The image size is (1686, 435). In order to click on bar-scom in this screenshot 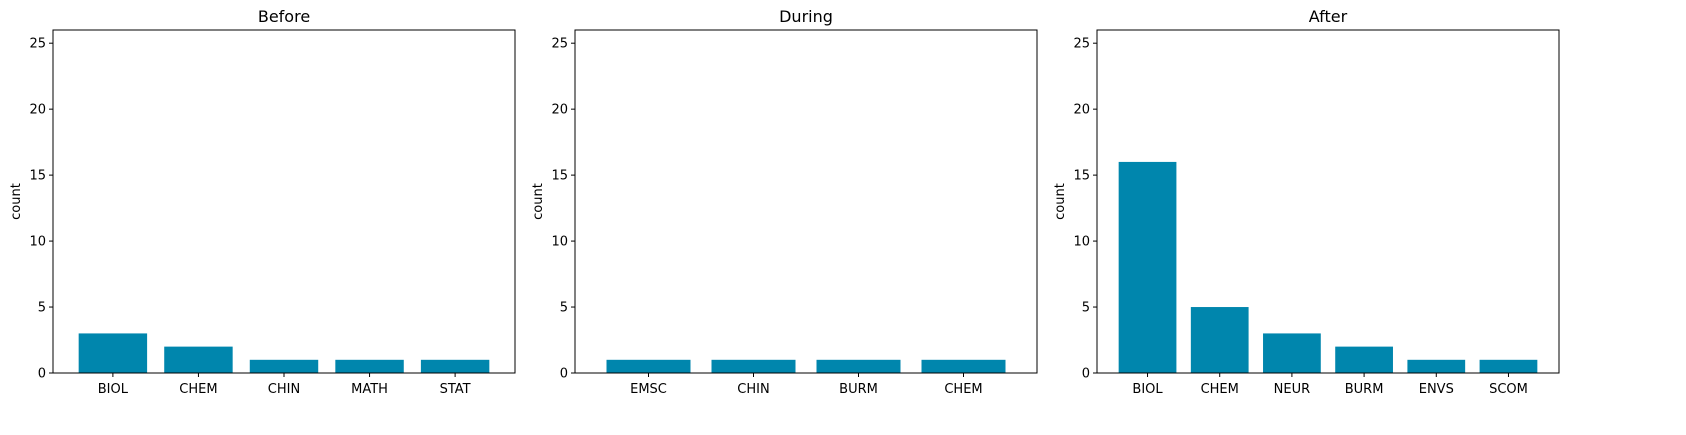, I will do `click(1508, 366)`.